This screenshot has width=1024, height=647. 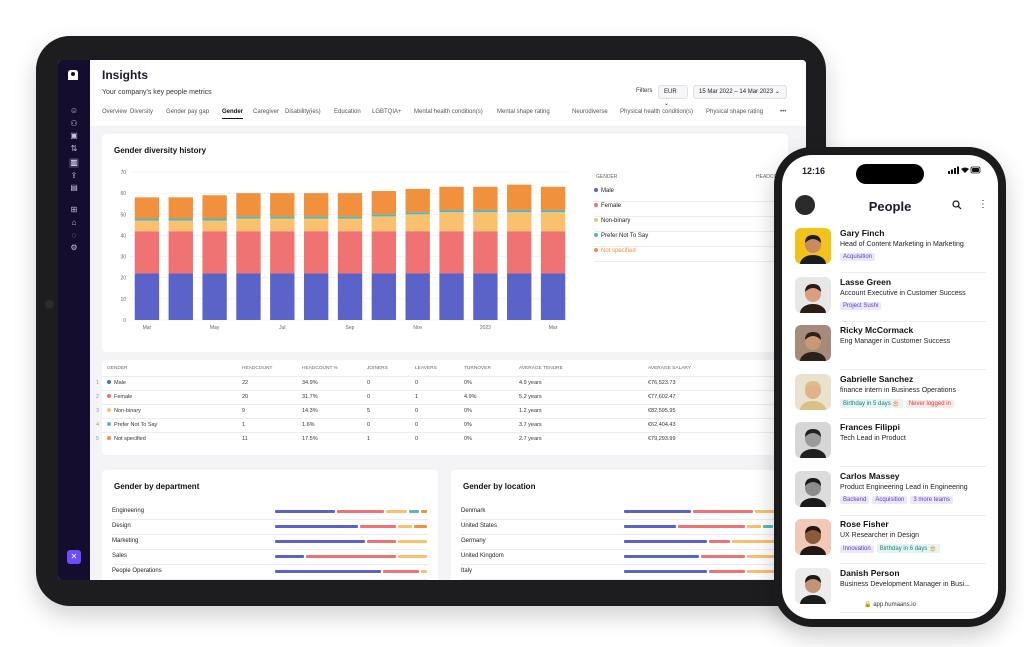 I want to click on column-header: LEAVERS, so click(x=426, y=368).